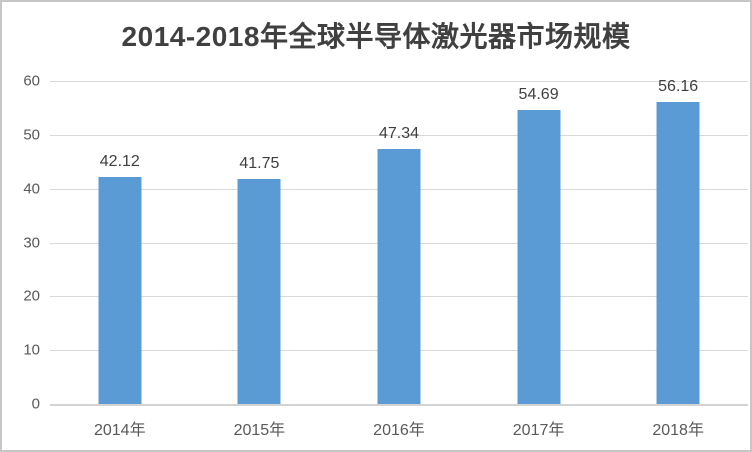 This screenshot has height=452, width=752. What do you see at coordinates (119, 162) in the screenshot?
I see `bar-value-label: 42.12` at bounding box center [119, 162].